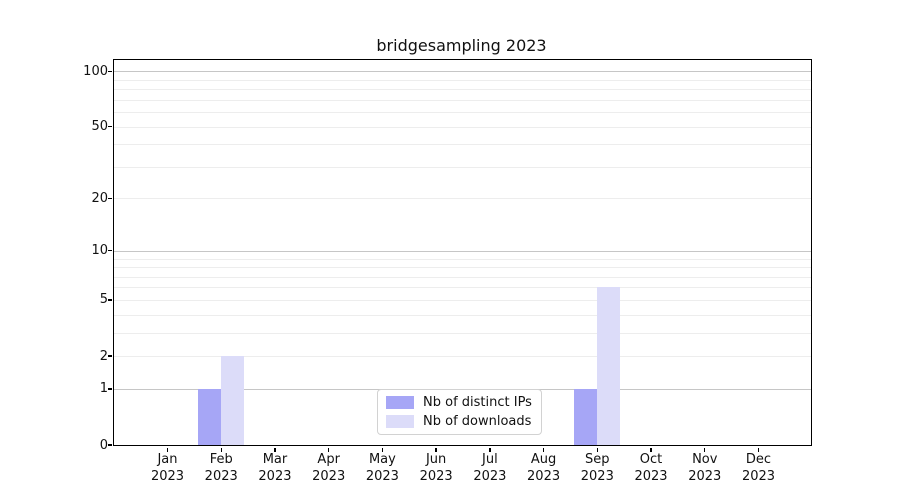 The height and width of the screenshot is (500, 900). Describe the element at coordinates (103, 356) in the screenshot. I see `y-axis-tick-label: 2` at that location.